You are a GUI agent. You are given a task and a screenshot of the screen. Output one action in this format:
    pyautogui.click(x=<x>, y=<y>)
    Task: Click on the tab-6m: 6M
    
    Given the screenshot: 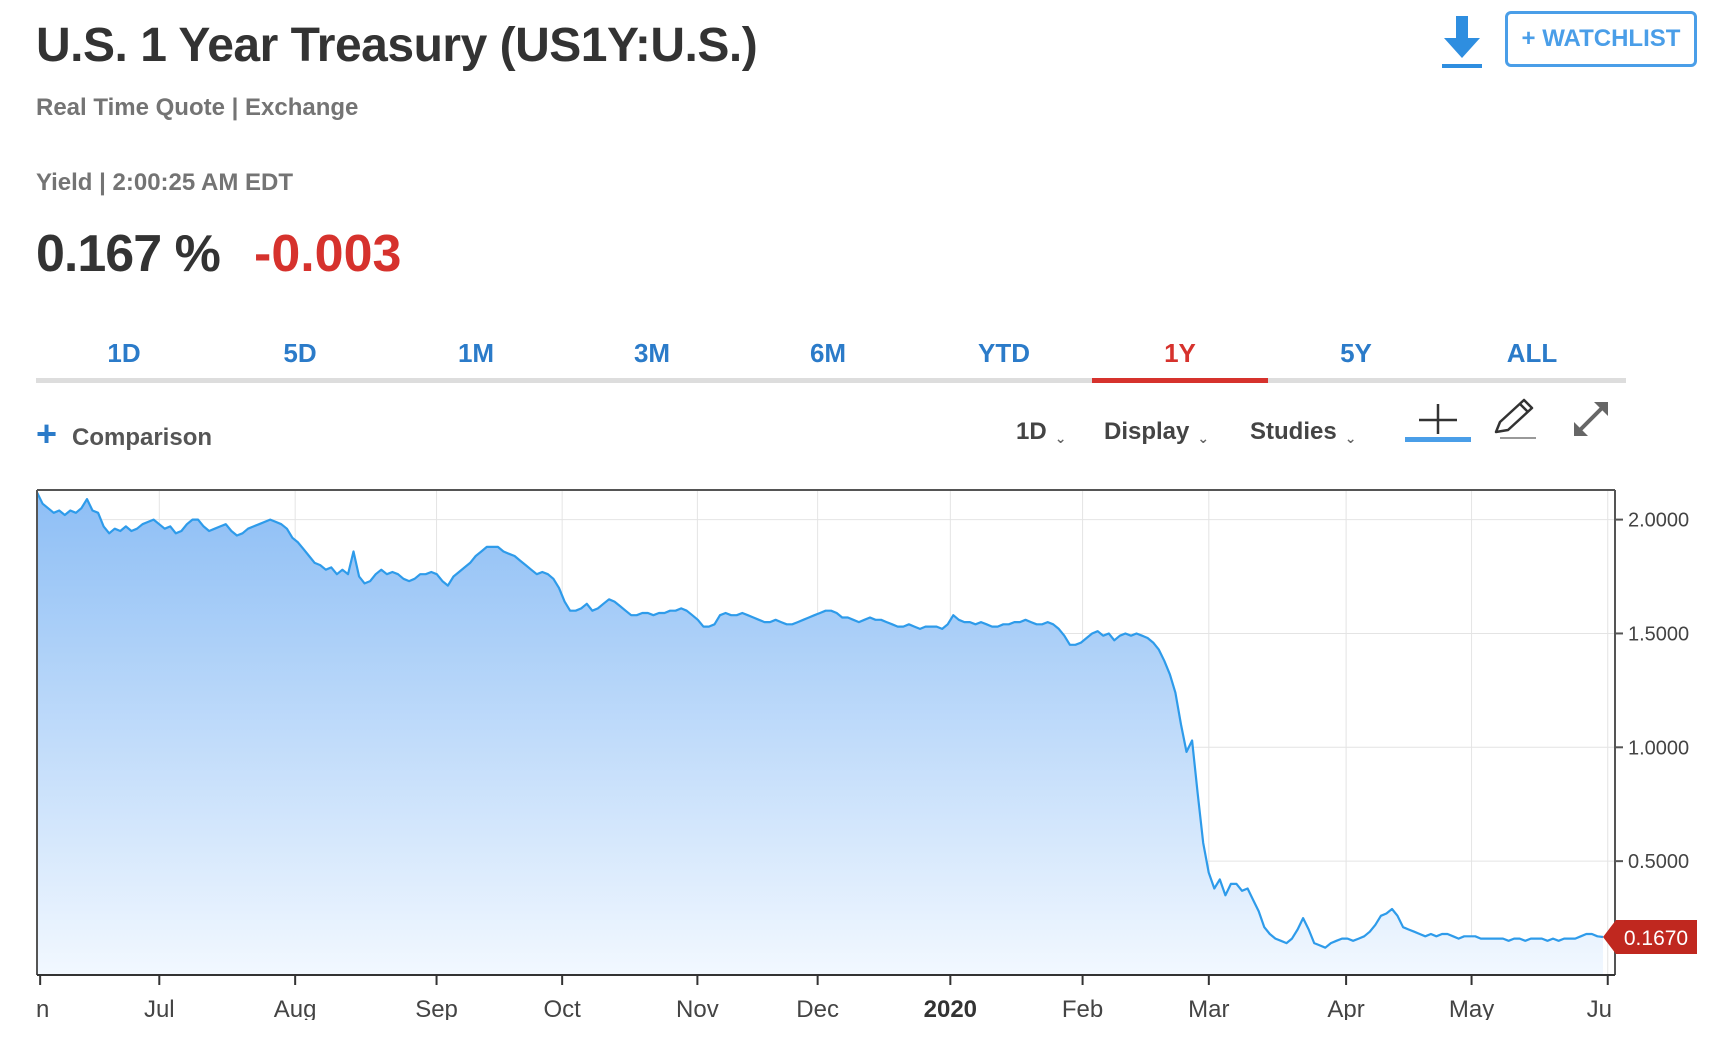 What is the action you would take?
    pyautogui.click(x=828, y=353)
    